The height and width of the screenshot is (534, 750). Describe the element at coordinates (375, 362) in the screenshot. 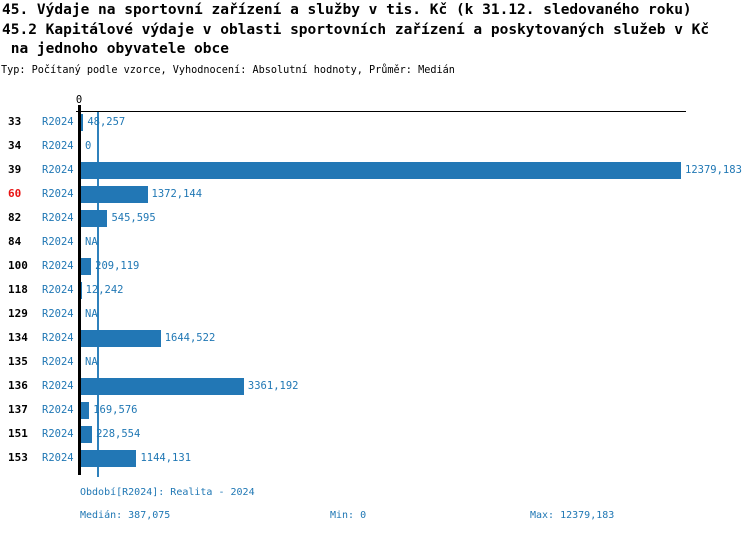

I see `chart-row: 135 R2024 NA` at that location.